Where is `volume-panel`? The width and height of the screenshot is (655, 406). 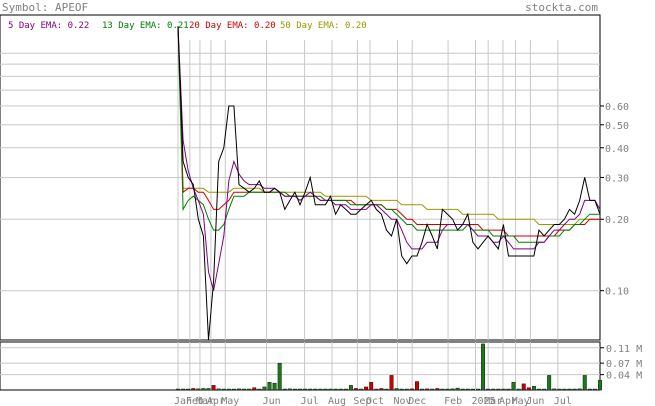 volume-panel is located at coordinates (300, 366).